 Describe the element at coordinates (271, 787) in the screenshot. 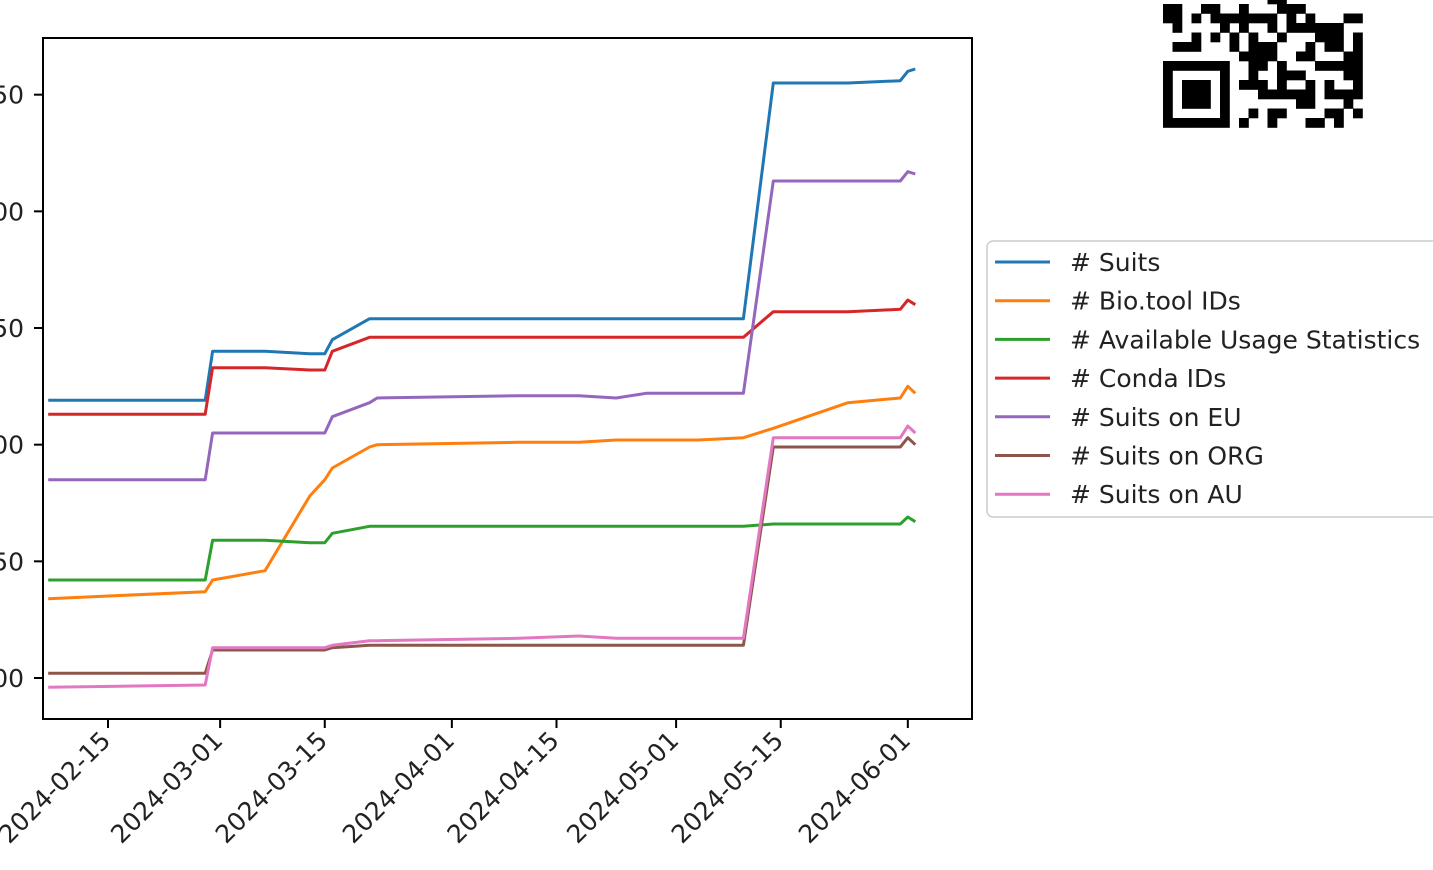

I see `x-tick-label: 2024-03-15` at that location.